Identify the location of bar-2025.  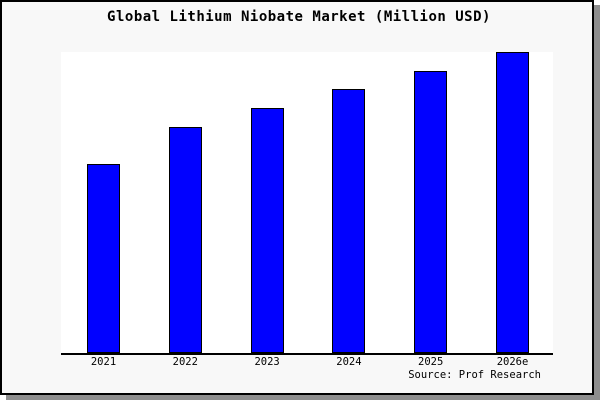
(431, 211).